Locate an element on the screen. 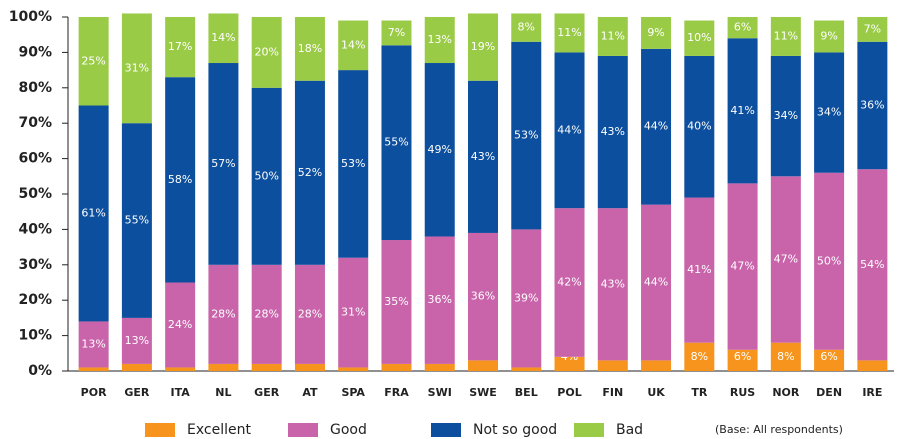  value-label: 8% is located at coordinates (785, 356).